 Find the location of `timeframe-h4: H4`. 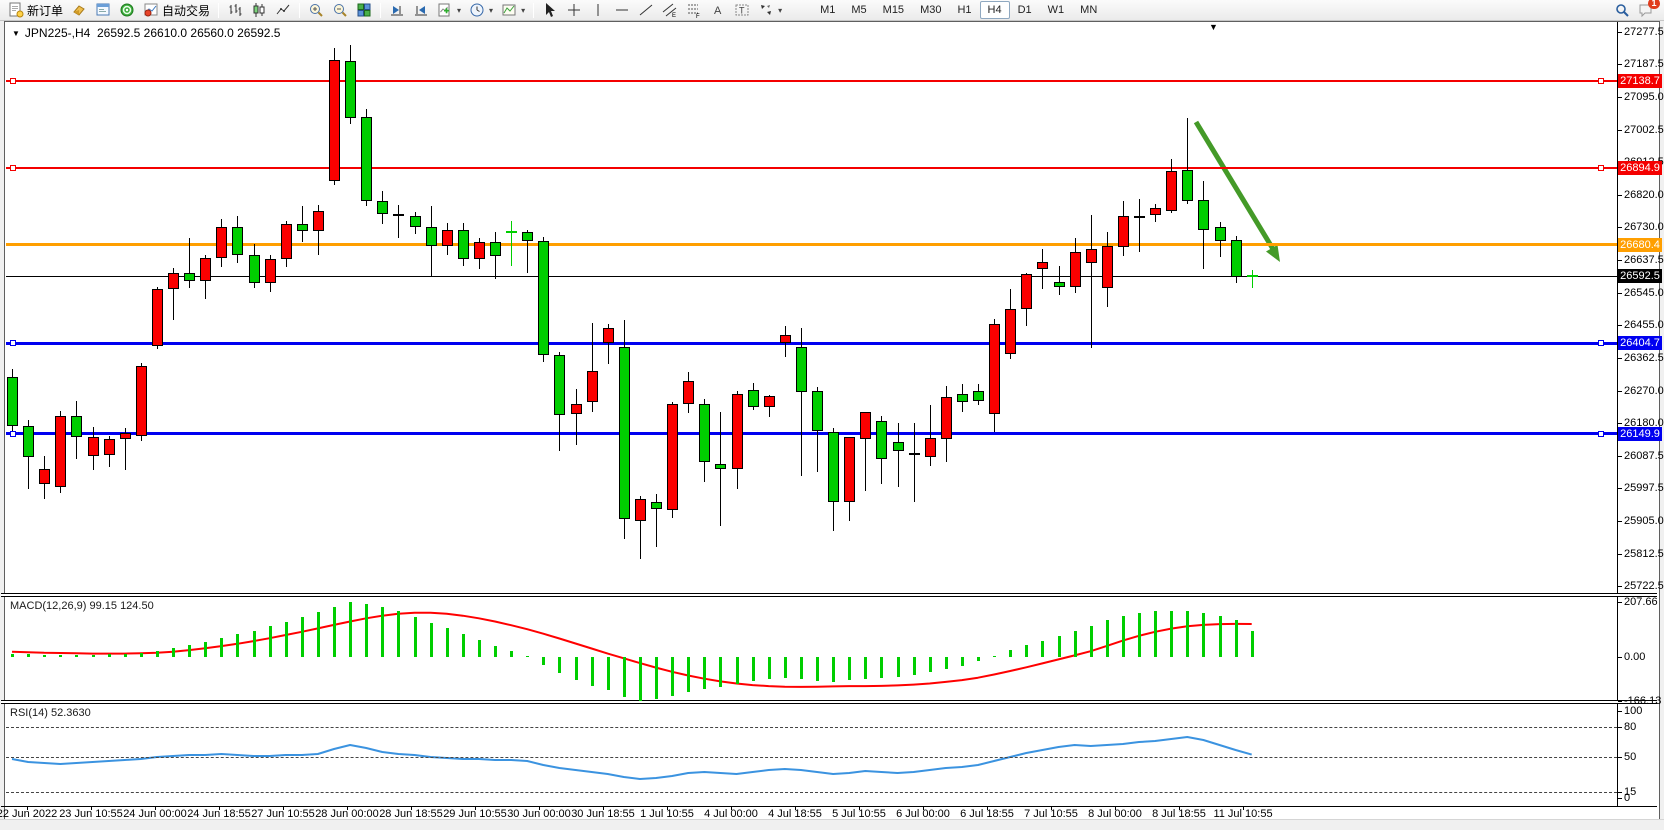

timeframe-h4: H4 is located at coordinates (994, 10).